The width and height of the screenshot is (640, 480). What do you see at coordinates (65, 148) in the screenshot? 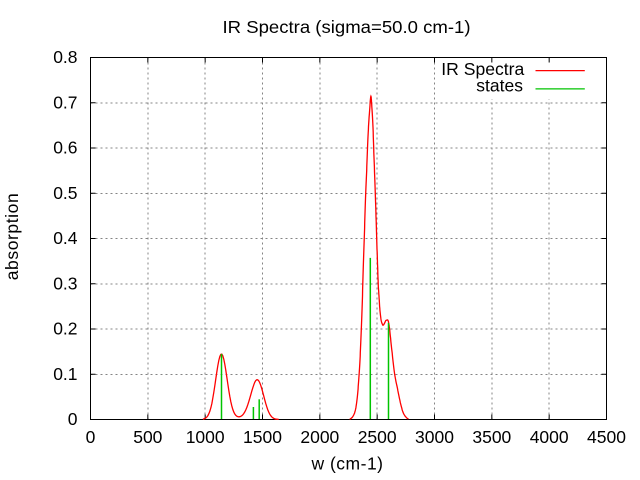
I see `svg-text: 0.6` at bounding box center [65, 148].